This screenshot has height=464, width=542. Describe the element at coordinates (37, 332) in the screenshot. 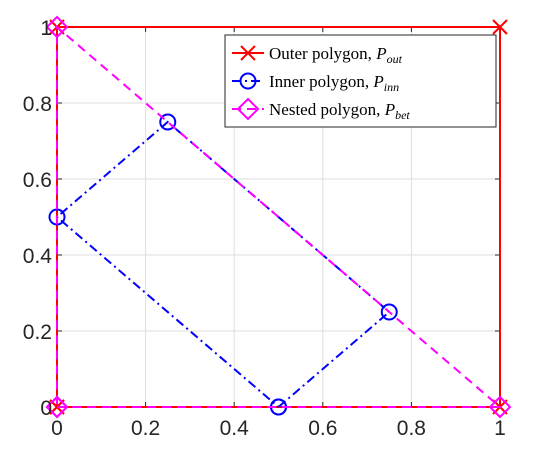

I see `y-tick-label: 0.2` at that location.